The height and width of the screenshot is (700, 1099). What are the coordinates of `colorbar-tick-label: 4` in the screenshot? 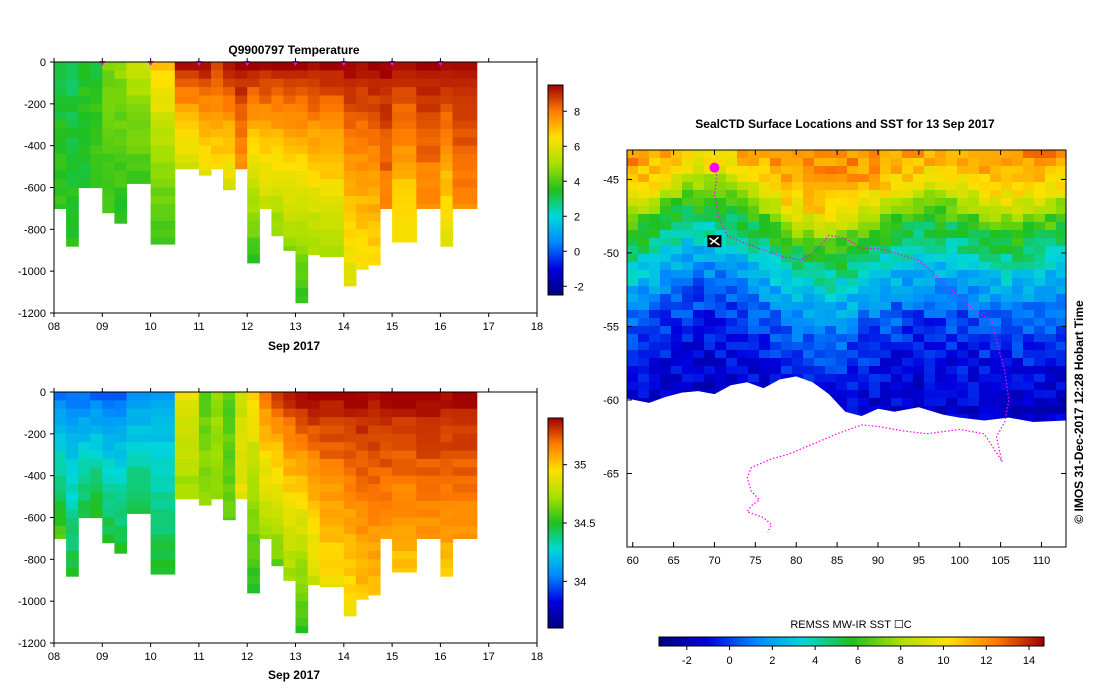 It's located at (577, 182).